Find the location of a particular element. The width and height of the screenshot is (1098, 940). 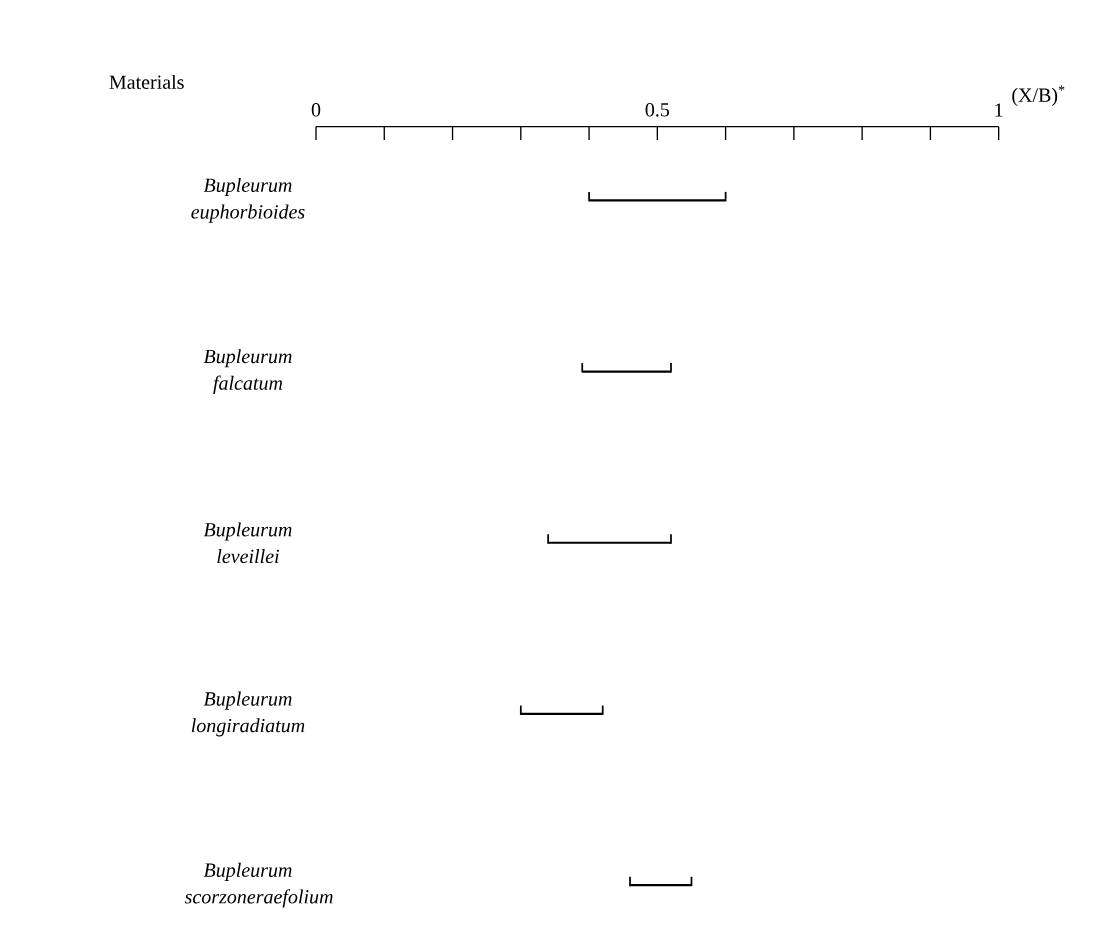

x-tick-label: 1 is located at coordinates (999, 110).